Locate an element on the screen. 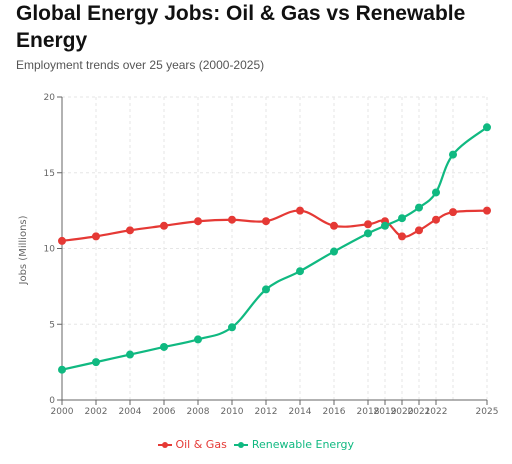 The height and width of the screenshot is (464, 512). y-tick-label: 15 is located at coordinates (49, 174).